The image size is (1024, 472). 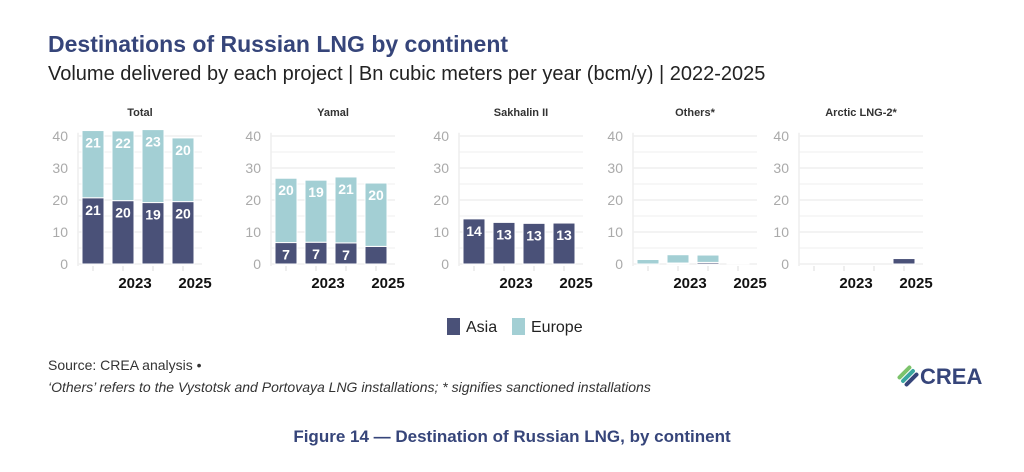 What do you see at coordinates (557, 327) in the screenshot?
I see `legend-label-europe: Europe` at bounding box center [557, 327].